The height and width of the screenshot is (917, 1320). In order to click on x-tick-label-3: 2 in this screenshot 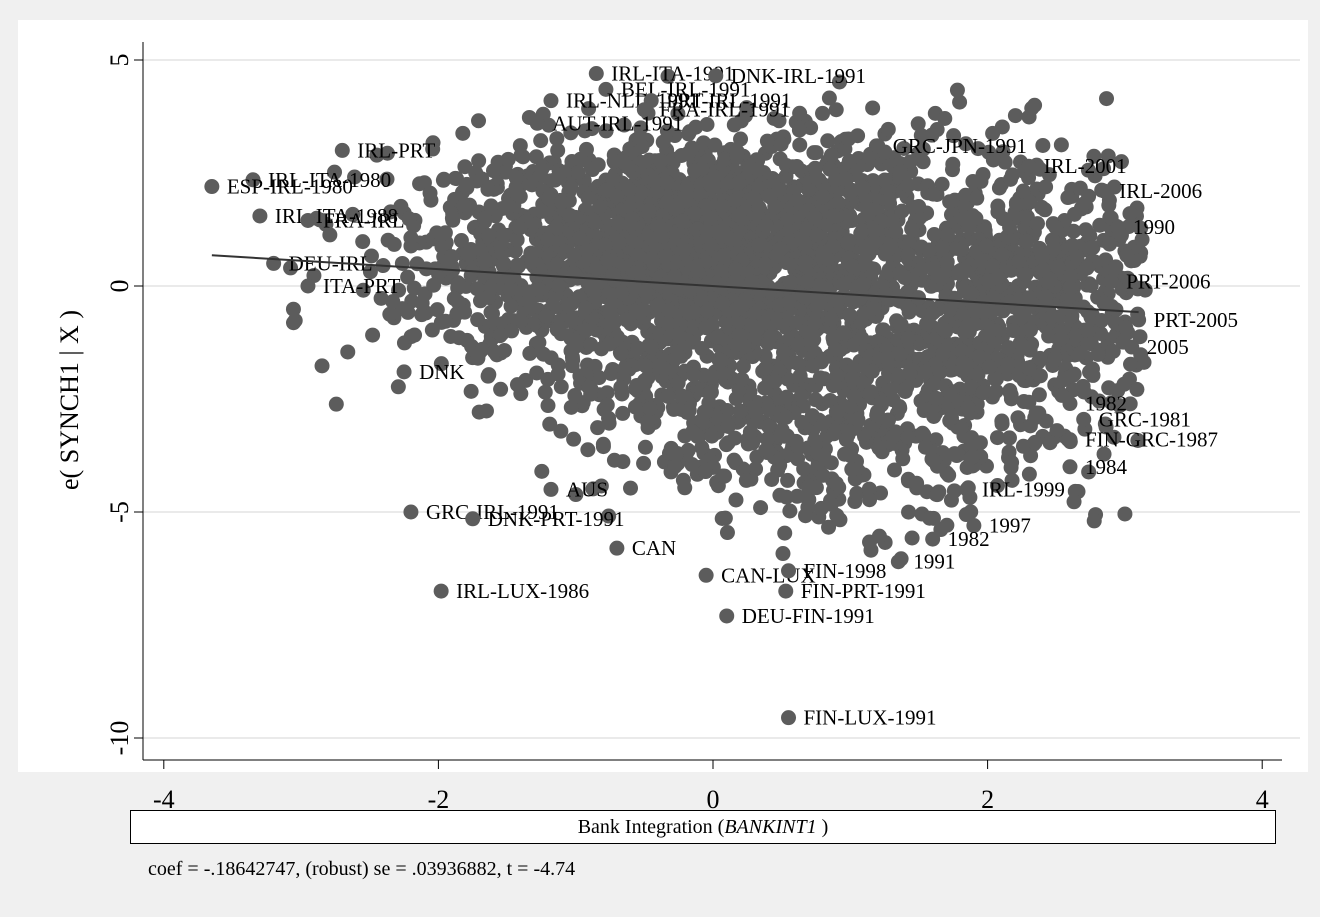, I will do `click(987, 799)`.